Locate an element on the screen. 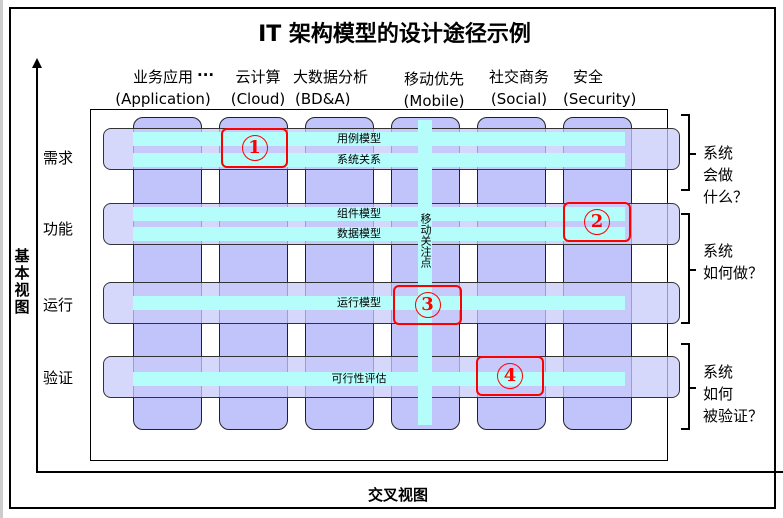 Image resolution: width=783 pixels, height=518 pixels. marker-4: 4 is located at coordinates (510, 376).